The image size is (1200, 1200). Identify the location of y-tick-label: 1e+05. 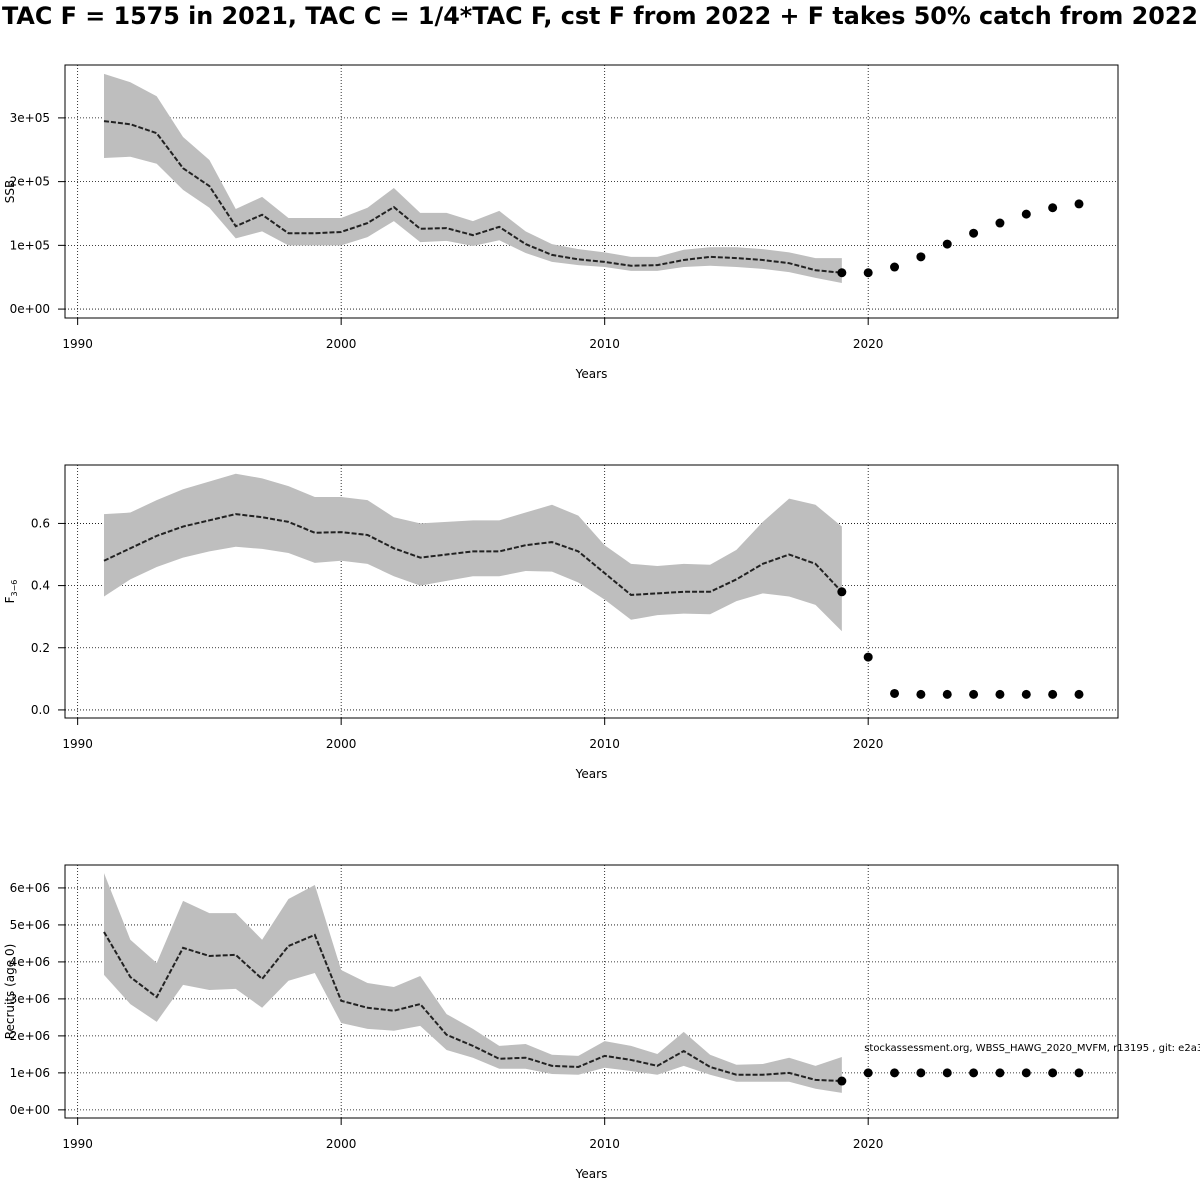
(30, 245).